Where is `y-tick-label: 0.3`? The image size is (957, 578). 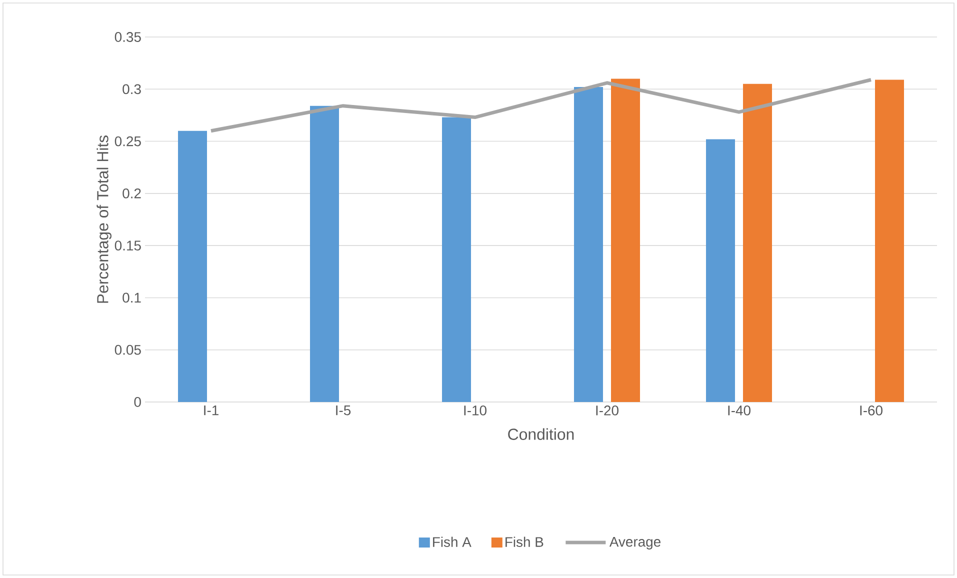
y-tick-label: 0.3 is located at coordinates (131, 89).